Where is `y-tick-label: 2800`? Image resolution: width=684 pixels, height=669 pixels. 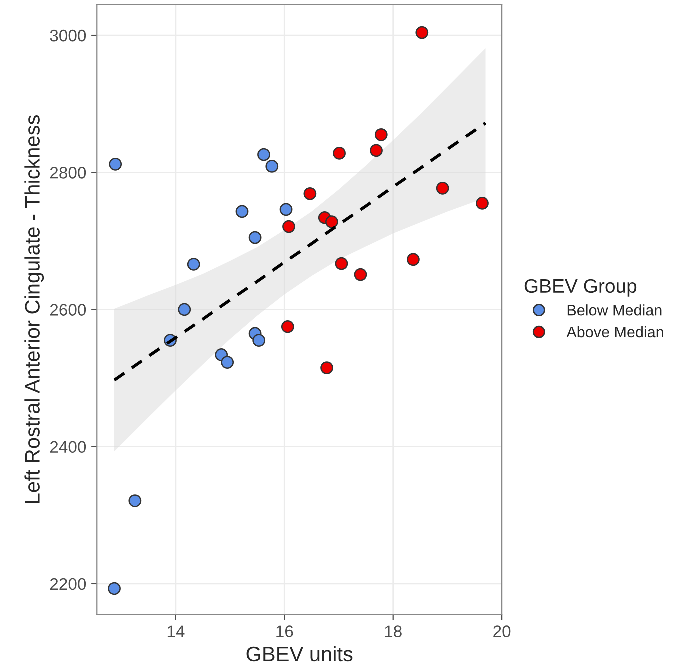
y-tick-label: 2800 is located at coordinates (68, 173).